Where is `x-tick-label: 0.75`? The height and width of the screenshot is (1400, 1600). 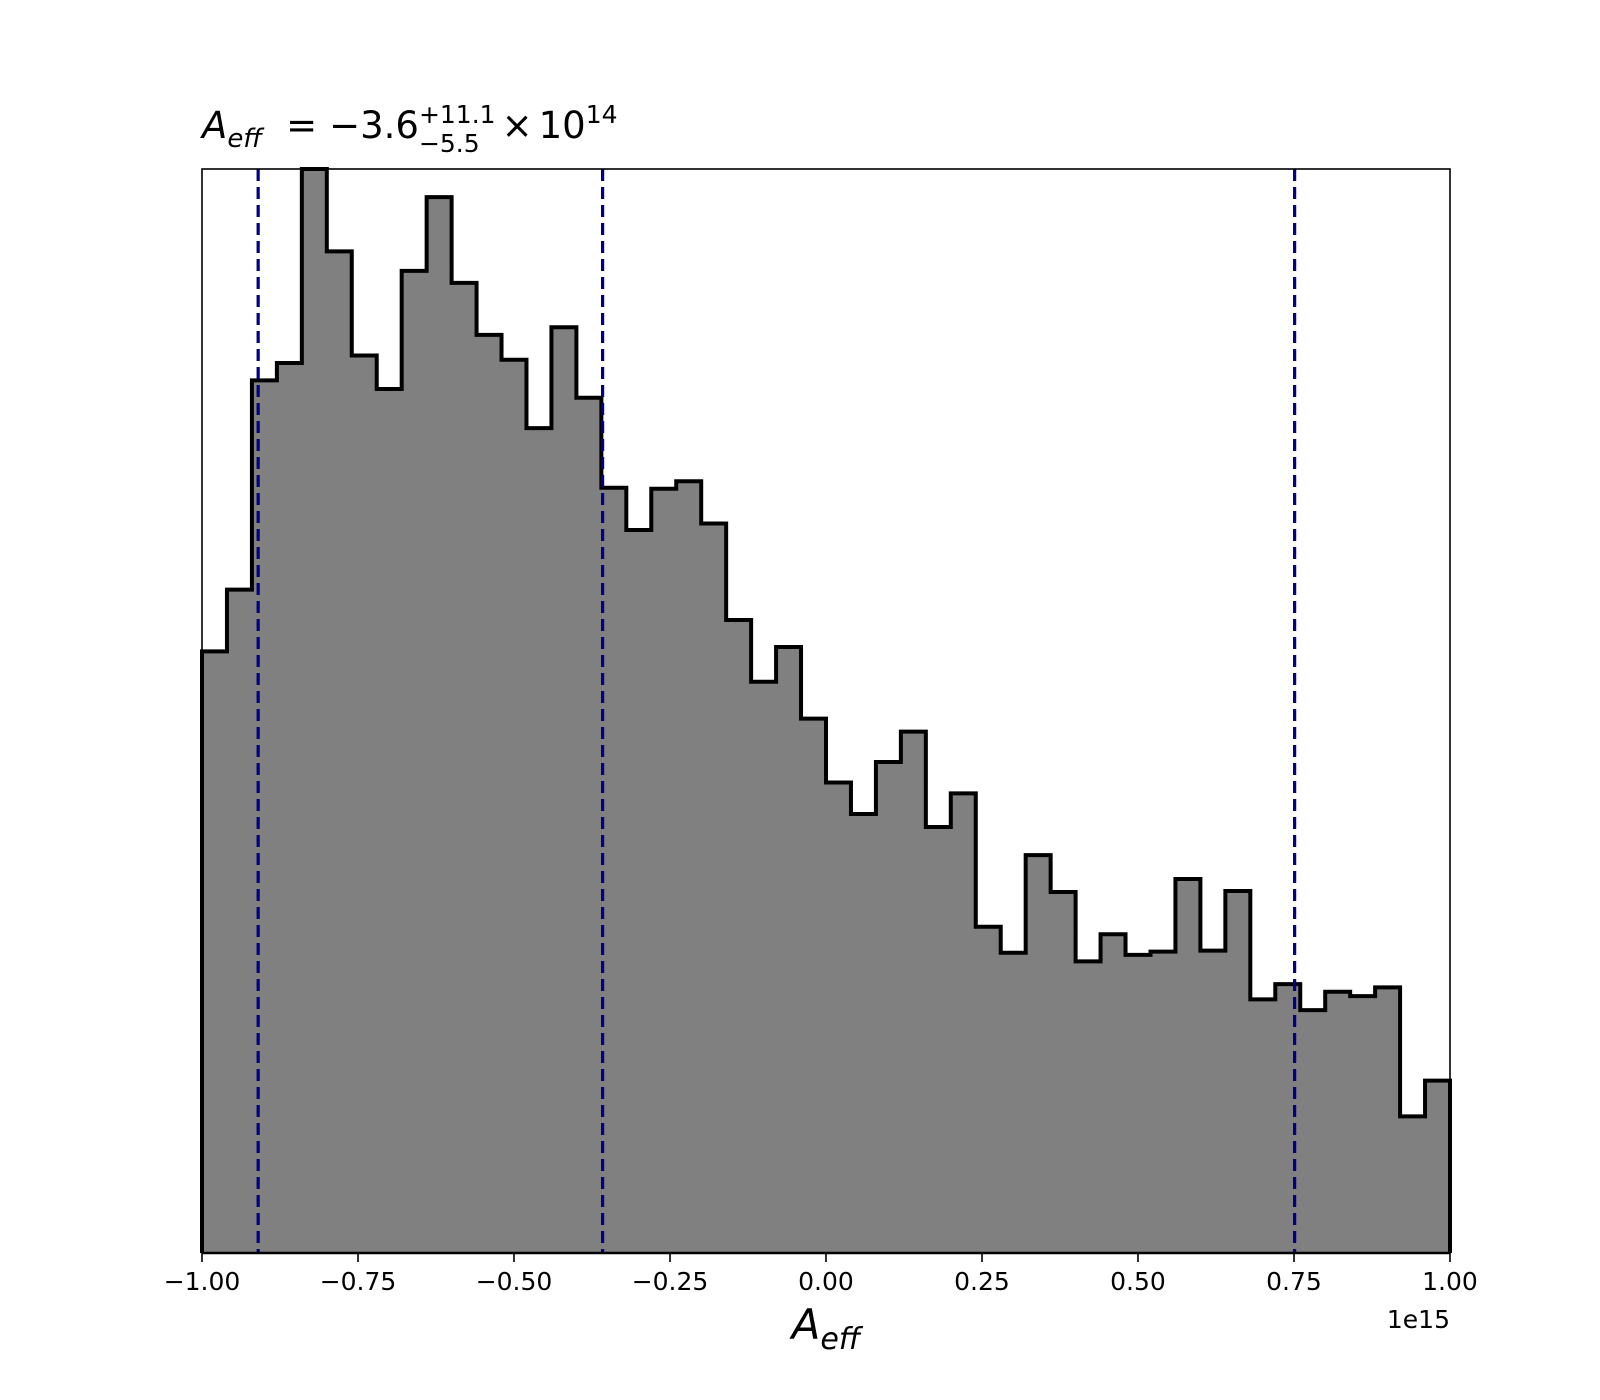
x-tick-label: 0.75 is located at coordinates (1294, 1281).